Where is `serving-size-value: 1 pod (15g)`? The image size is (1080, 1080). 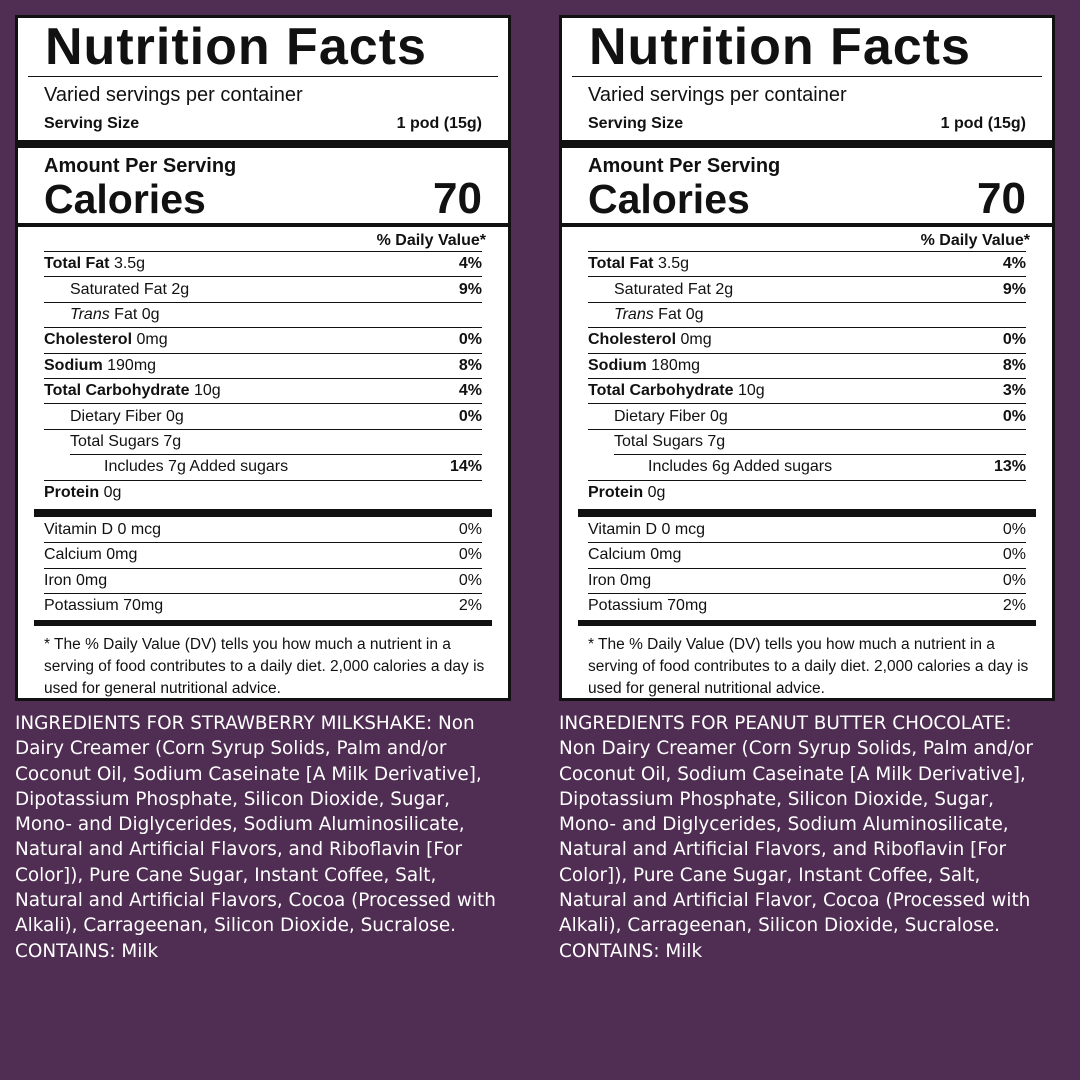 serving-size-value: 1 pod (15g) is located at coordinates (439, 123).